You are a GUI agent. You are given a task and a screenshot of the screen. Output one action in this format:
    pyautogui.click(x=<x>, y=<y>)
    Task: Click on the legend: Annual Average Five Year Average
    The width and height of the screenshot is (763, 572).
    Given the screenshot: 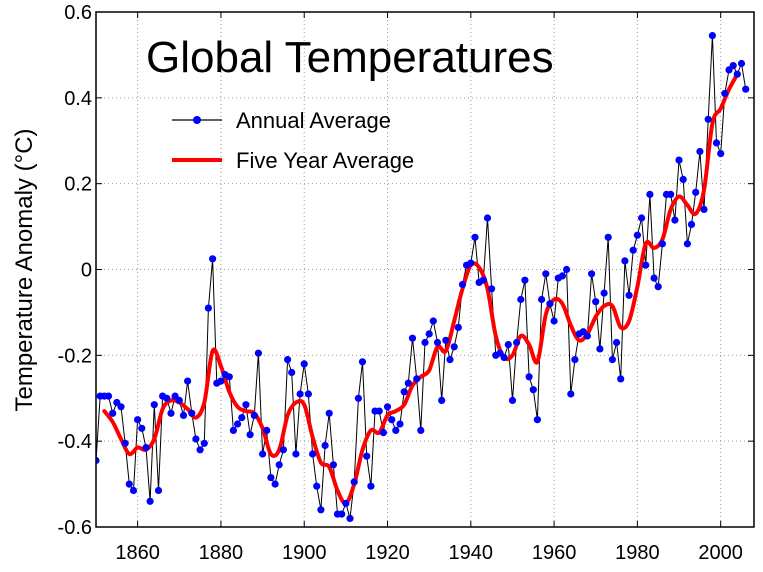 What is the action you would take?
    pyautogui.click(x=293, y=140)
    